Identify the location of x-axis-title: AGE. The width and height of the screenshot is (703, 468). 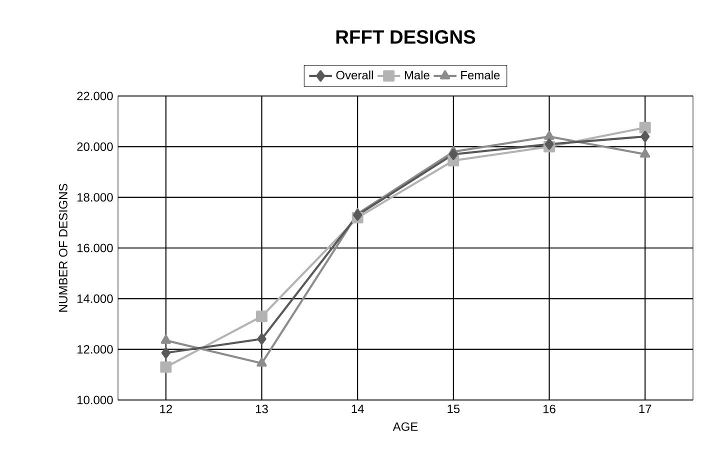
(405, 426).